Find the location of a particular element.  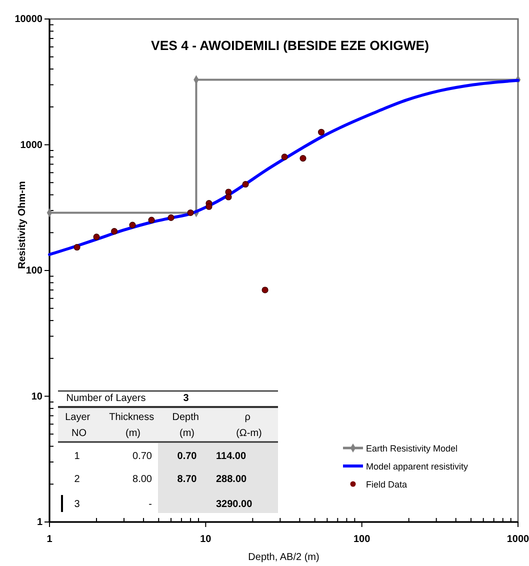

annotation: Number of Layers is located at coordinates (106, 398).